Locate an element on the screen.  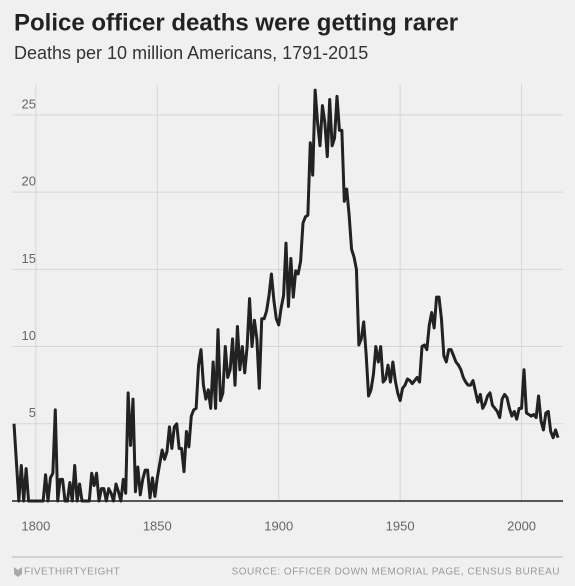
x-tick-label: 1950 is located at coordinates (400, 525).